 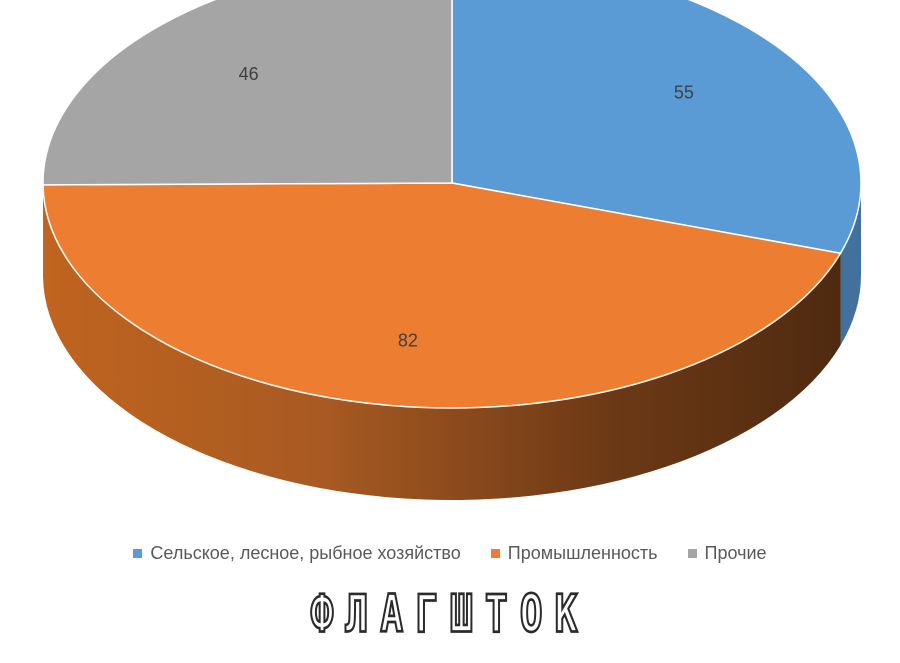 I want to click on data-label-agriculture: 55, so click(x=684, y=93).